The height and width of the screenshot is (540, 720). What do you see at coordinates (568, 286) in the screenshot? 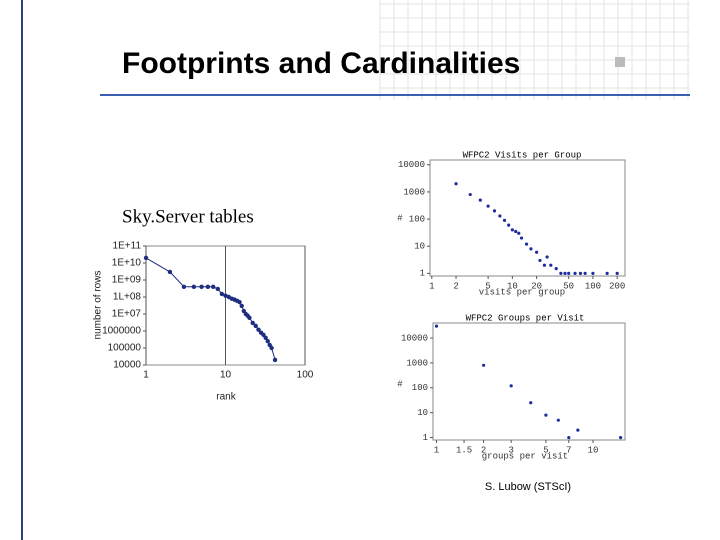
I see `x-tick-label: 50` at bounding box center [568, 286].